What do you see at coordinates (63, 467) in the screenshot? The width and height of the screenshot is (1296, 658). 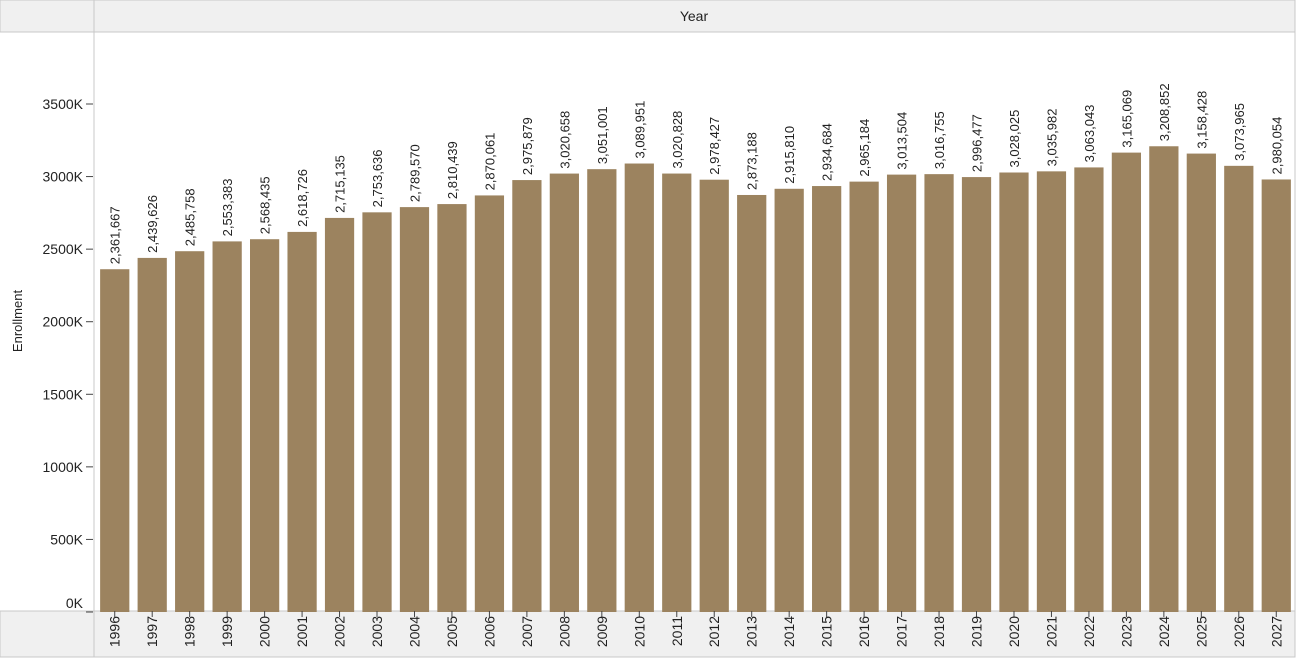 I see `y-tick-label: 1000K` at bounding box center [63, 467].